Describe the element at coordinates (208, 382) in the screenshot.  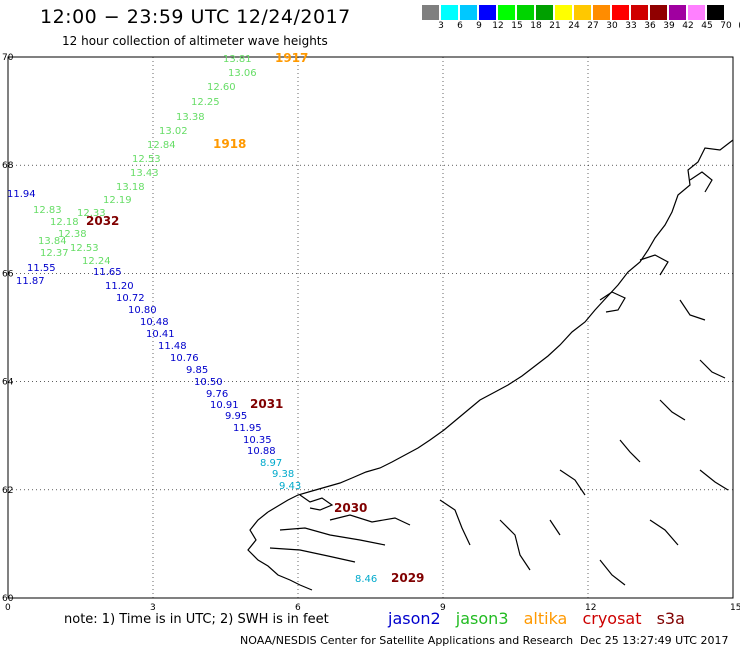
I see `wave-height-label: 10.50` at that location.